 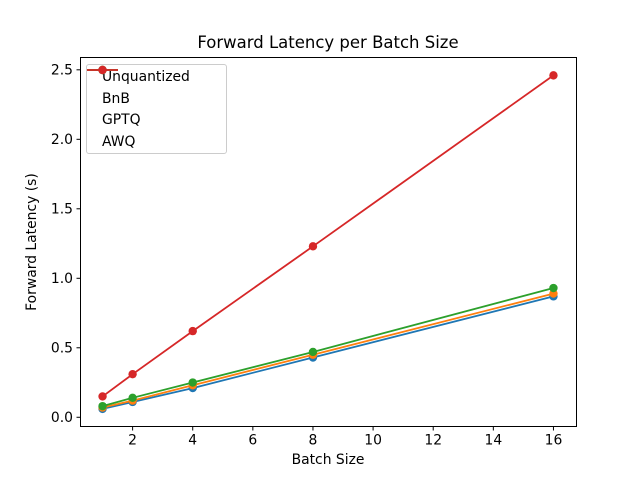 I want to click on legend-item-awq: AWQ, so click(x=156, y=109).